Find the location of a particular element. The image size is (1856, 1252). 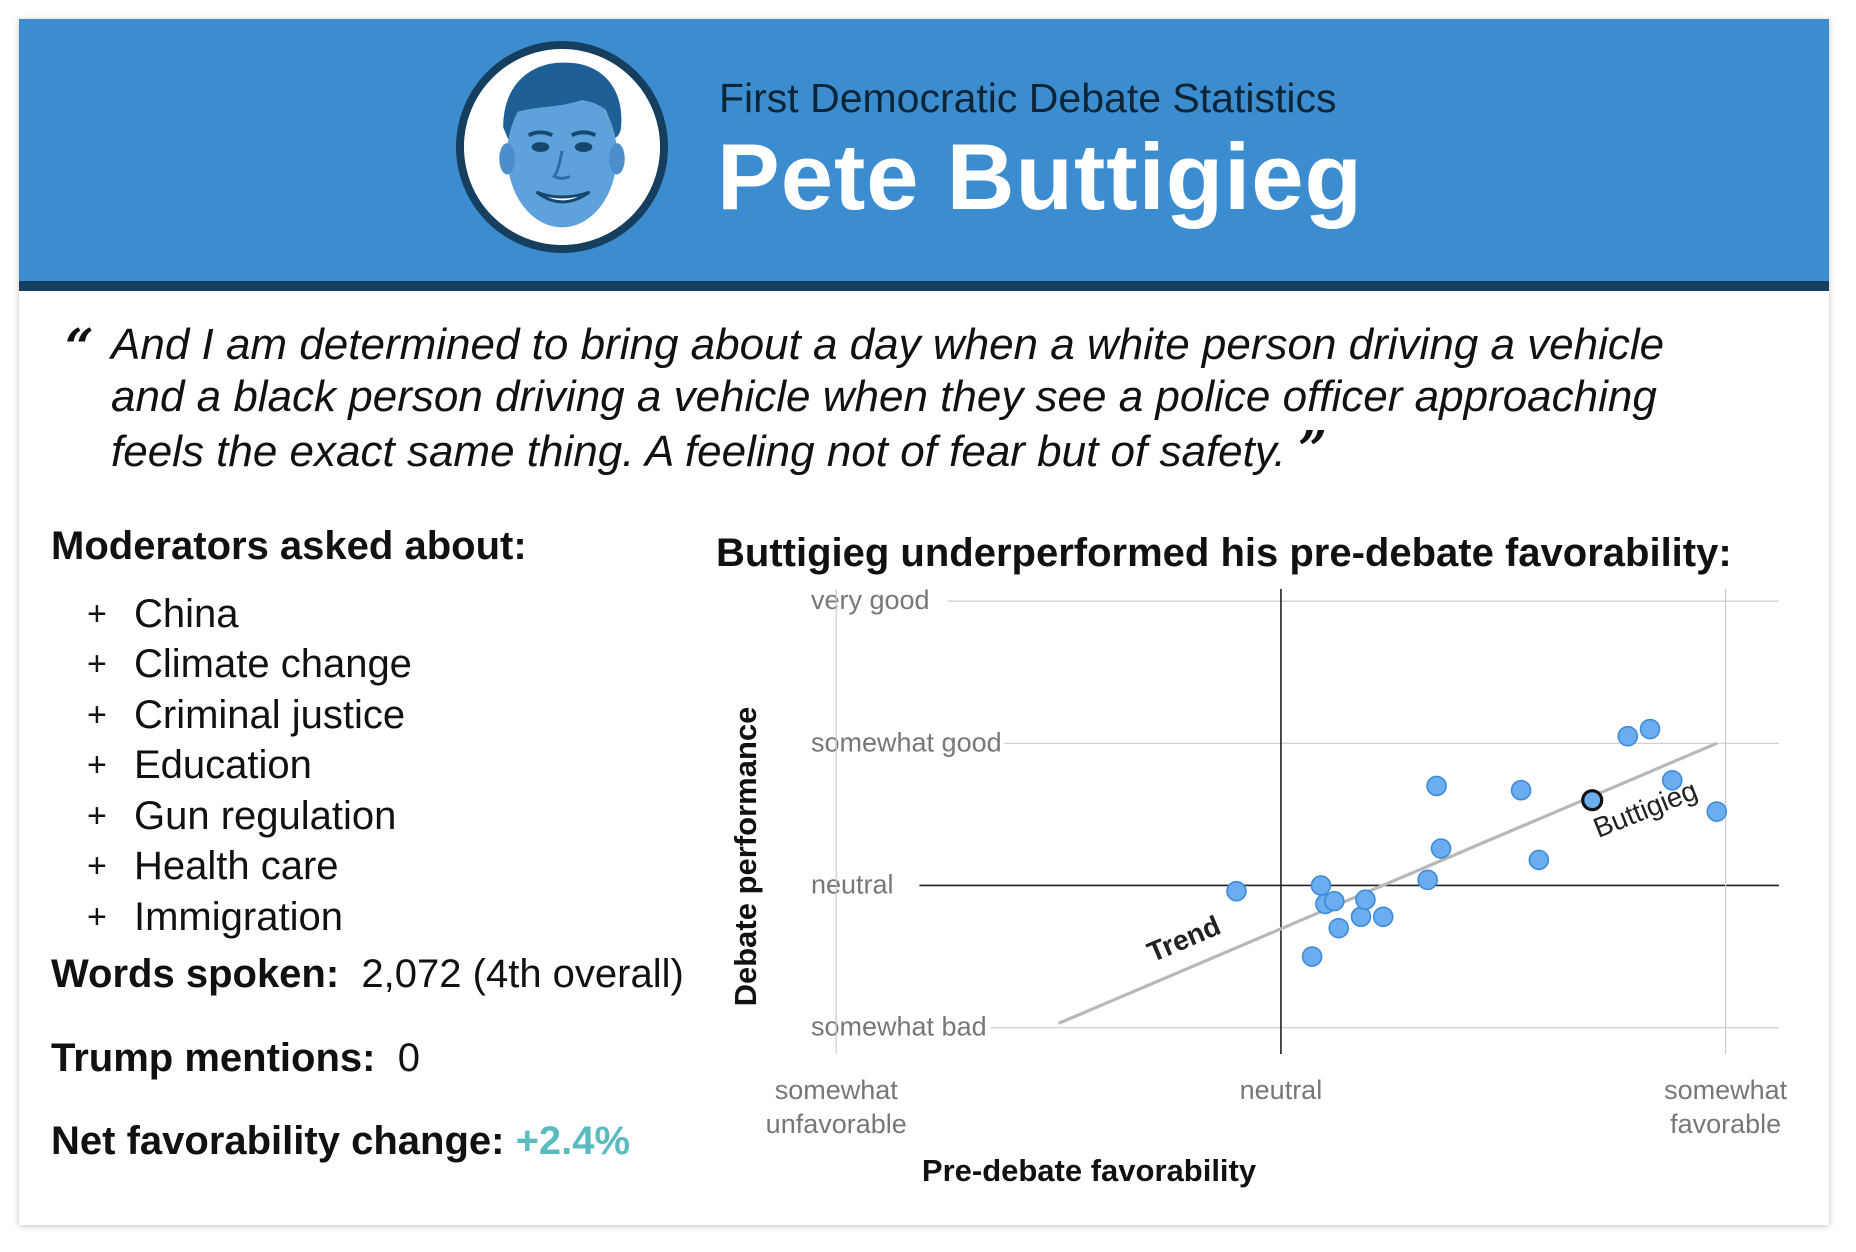

topic-item: + Criminal justice is located at coordinates (391, 715).